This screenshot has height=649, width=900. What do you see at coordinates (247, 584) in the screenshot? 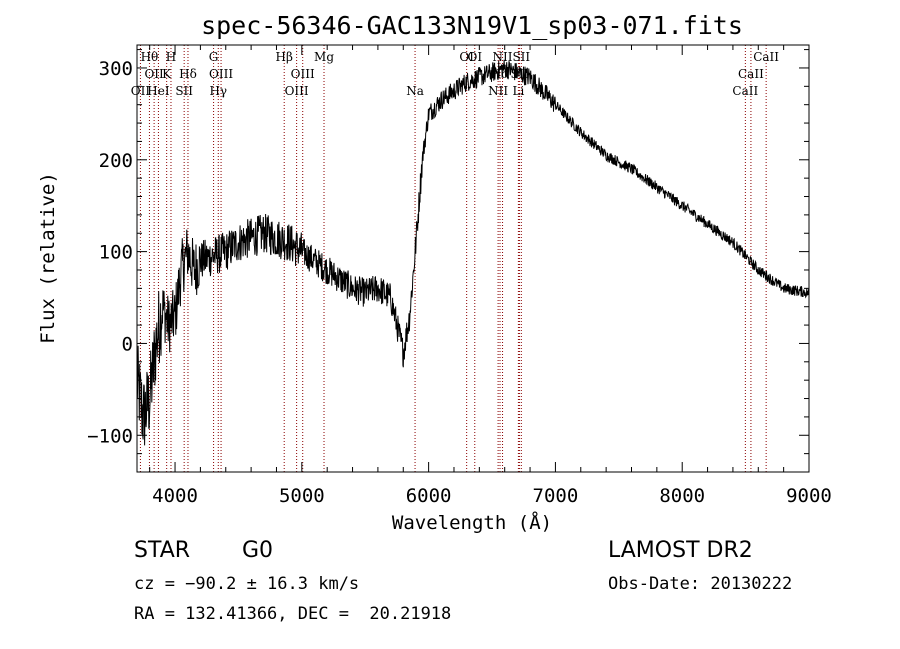
I see `redshift-text: cz = −90.2 ± 16.3 km/s` at bounding box center [247, 584].